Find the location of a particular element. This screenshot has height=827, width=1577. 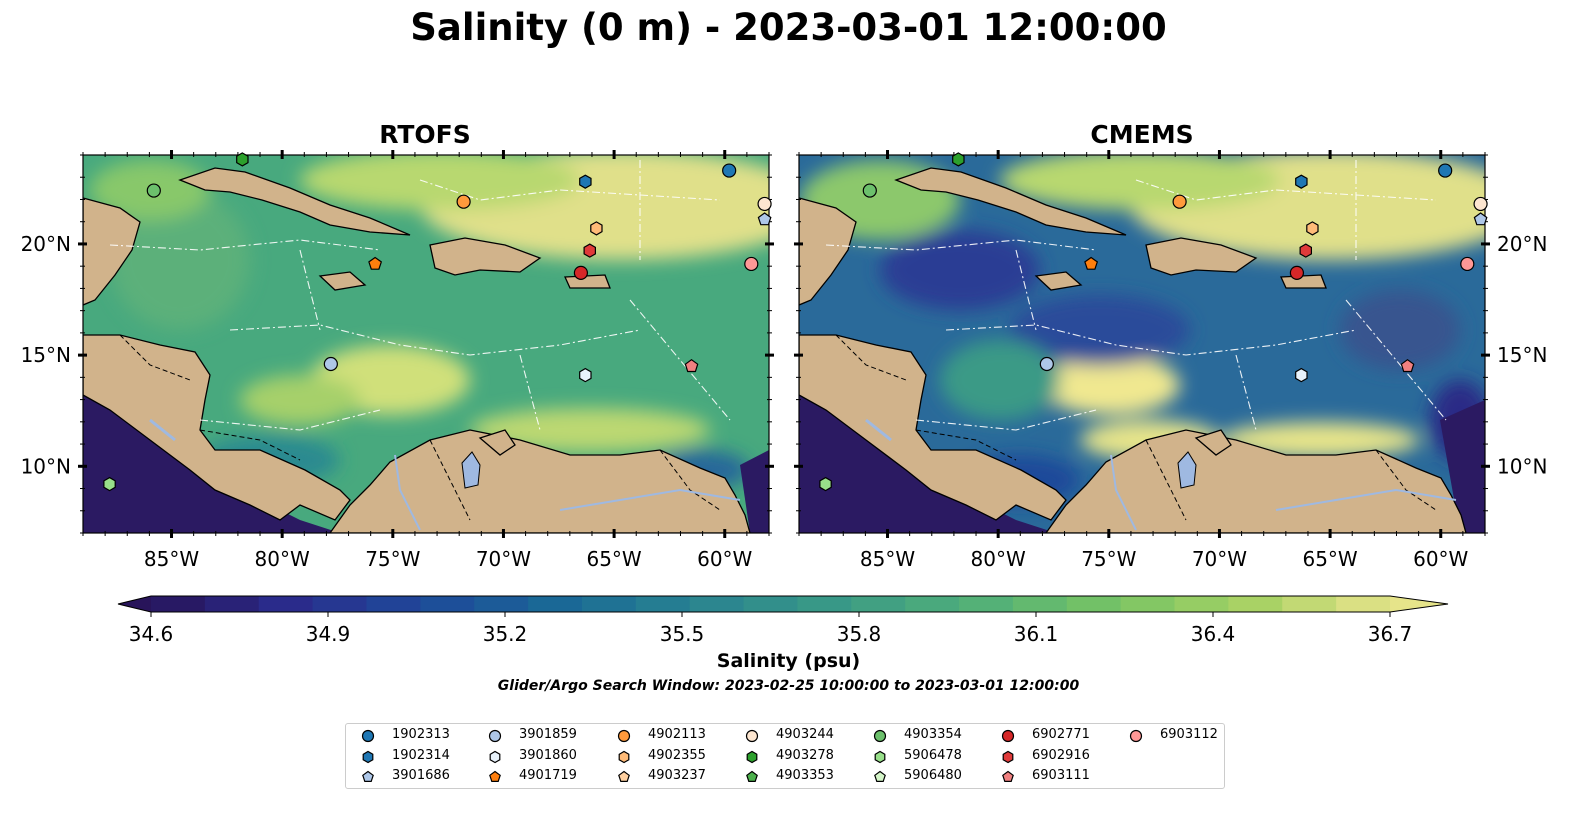

legend-label: 6902916 is located at coordinates (1061, 755).